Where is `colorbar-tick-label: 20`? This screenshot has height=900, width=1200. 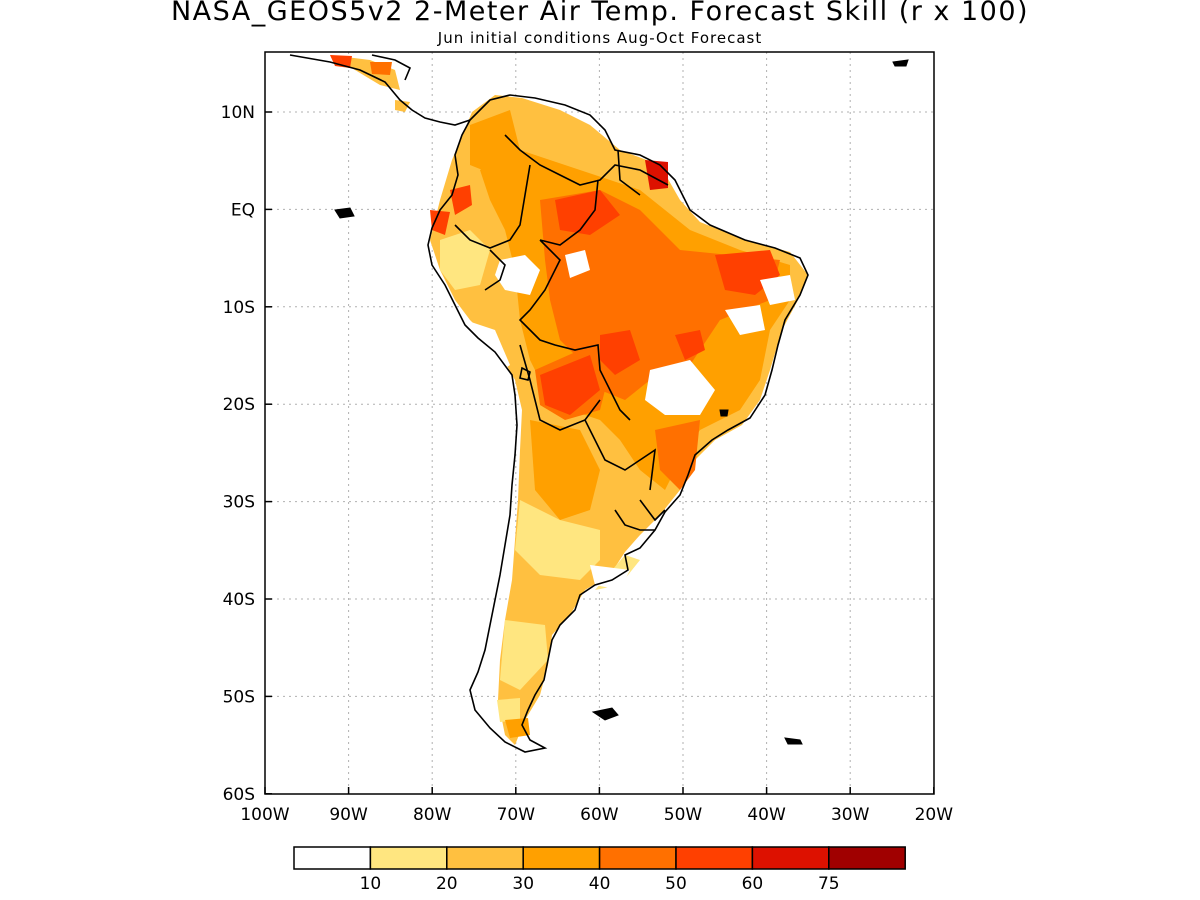 colorbar-tick-label: 20 is located at coordinates (447, 884).